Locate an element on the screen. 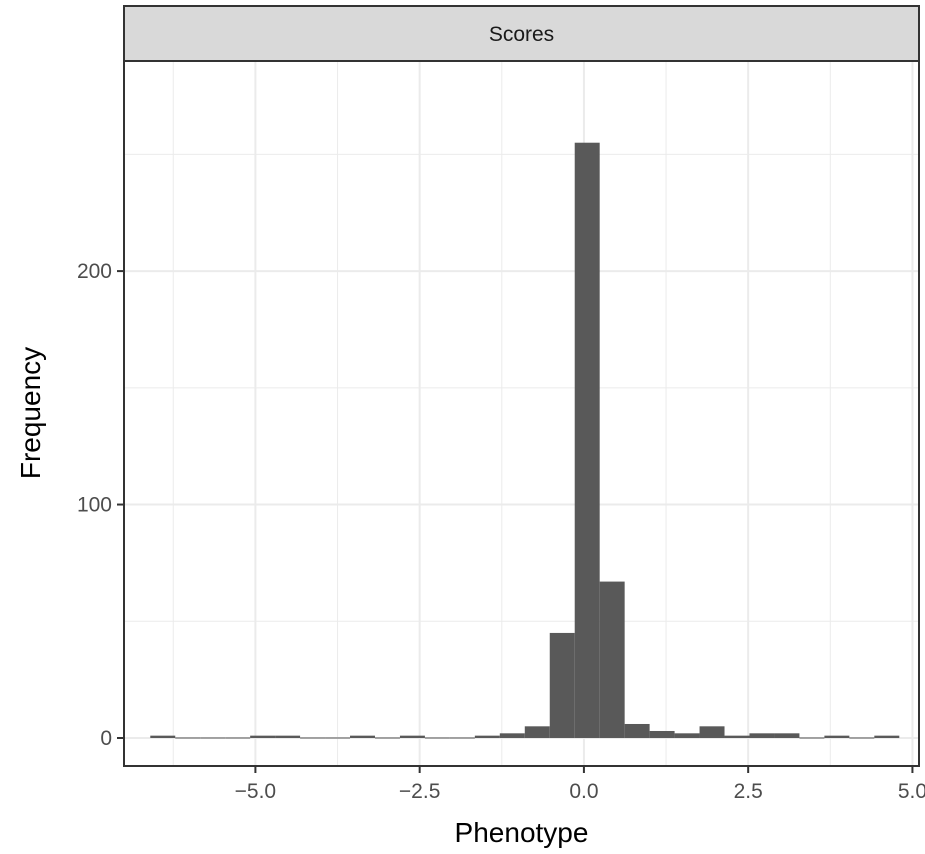 The height and width of the screenshot is (854, 925). facet-strip-background is located at coordinates (521, 33).